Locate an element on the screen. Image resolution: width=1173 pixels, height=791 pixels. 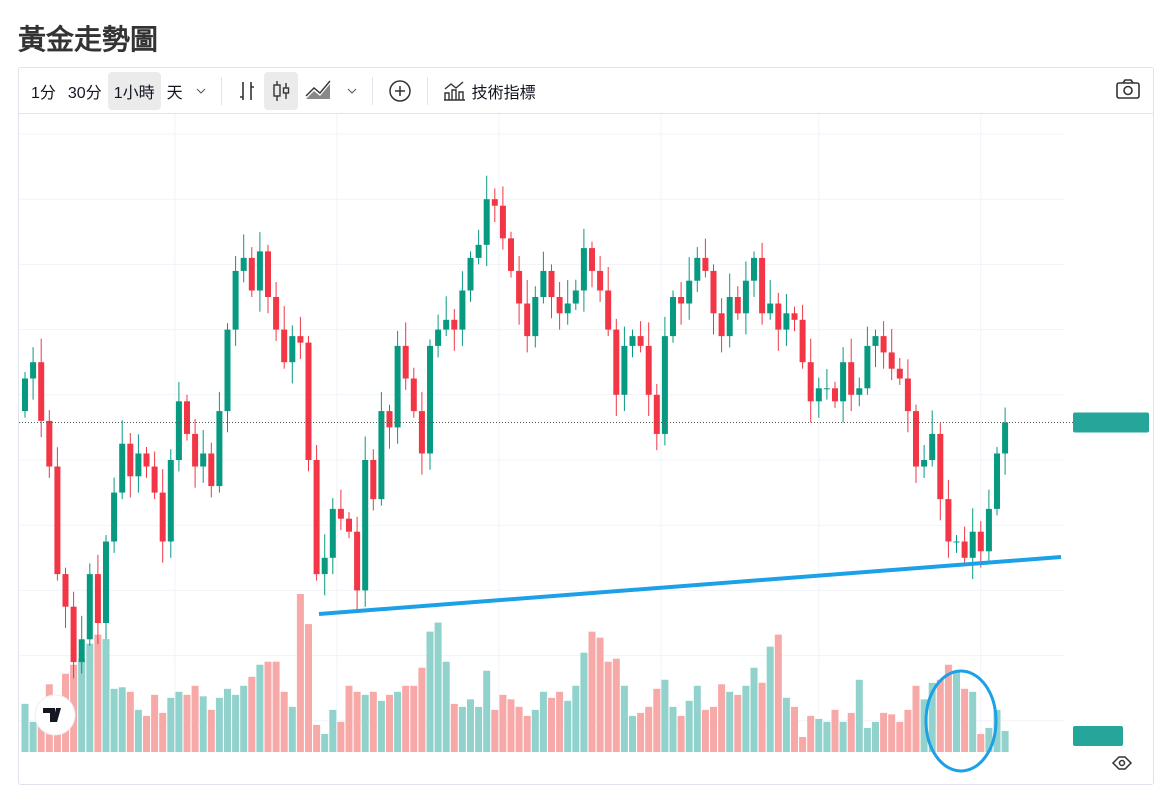
indicators-icon is located at coordinates (454, 90).